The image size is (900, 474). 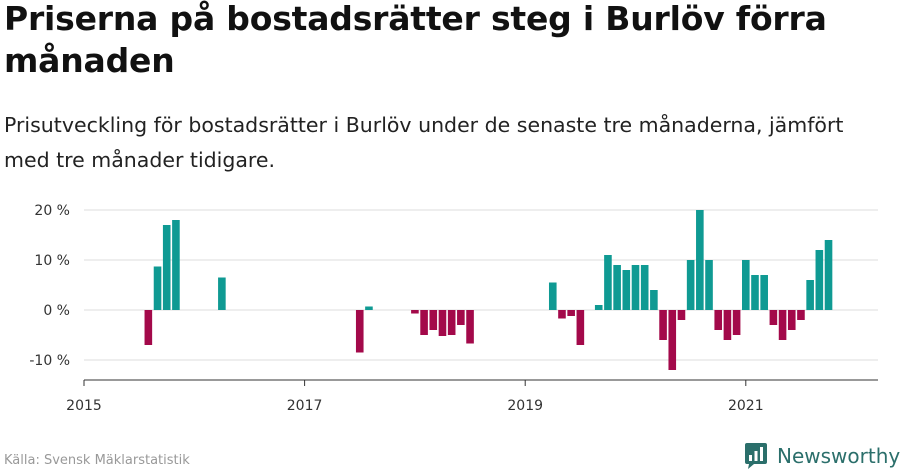 What do you see at coordinates (746, 406) in the screenshot?
I see `x-tick-label: 2021` at bounding box center [746, 406].